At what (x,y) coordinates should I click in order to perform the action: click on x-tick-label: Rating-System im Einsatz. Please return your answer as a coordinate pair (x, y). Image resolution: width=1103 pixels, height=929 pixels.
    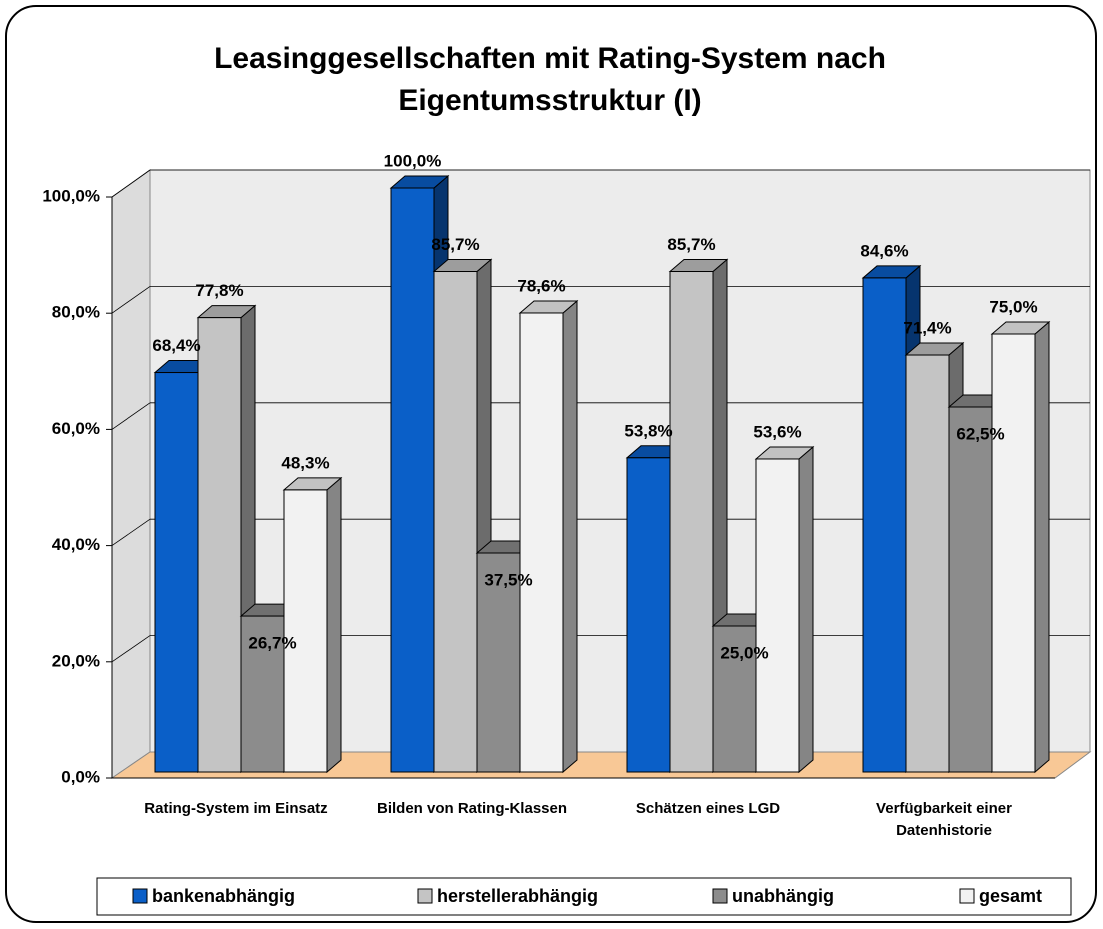
    Looking at the image, I should click on (236, 808).